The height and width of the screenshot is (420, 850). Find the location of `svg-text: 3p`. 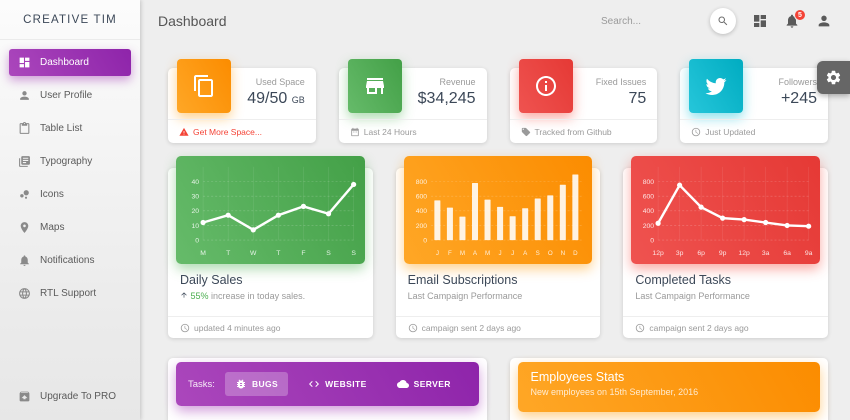

svg-text: 3p is located at coordinates (680, 253).